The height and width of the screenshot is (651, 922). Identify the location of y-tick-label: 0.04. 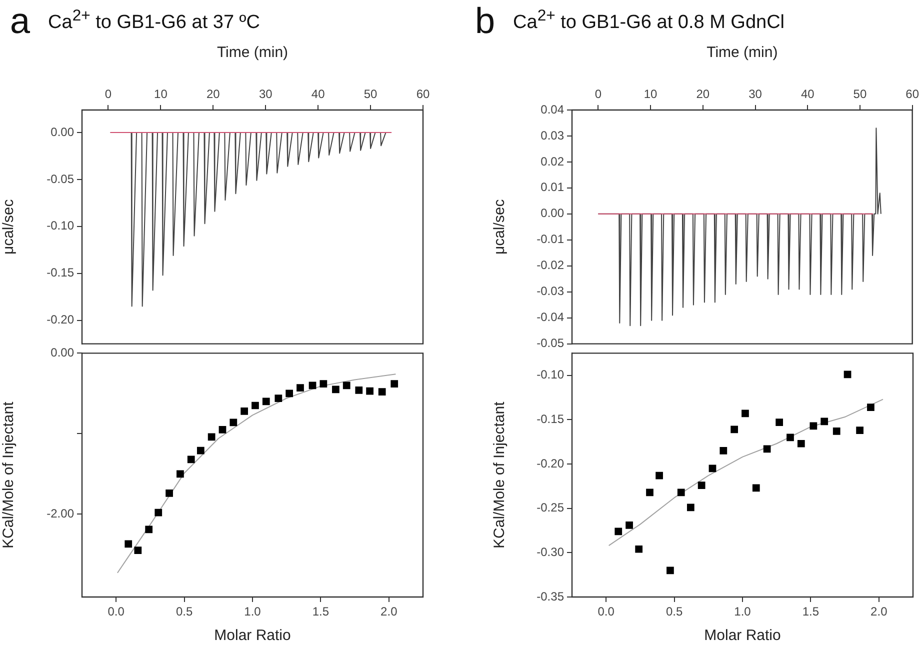
(552, 109).